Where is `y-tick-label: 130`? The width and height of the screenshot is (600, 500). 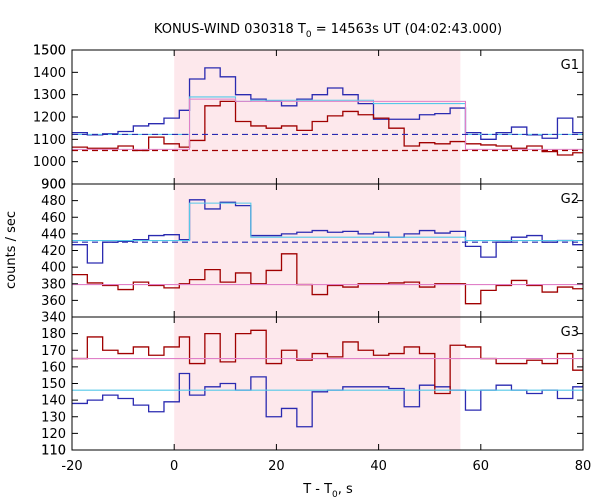
y-tick-label: 130 is located at coordinates (53, 417).